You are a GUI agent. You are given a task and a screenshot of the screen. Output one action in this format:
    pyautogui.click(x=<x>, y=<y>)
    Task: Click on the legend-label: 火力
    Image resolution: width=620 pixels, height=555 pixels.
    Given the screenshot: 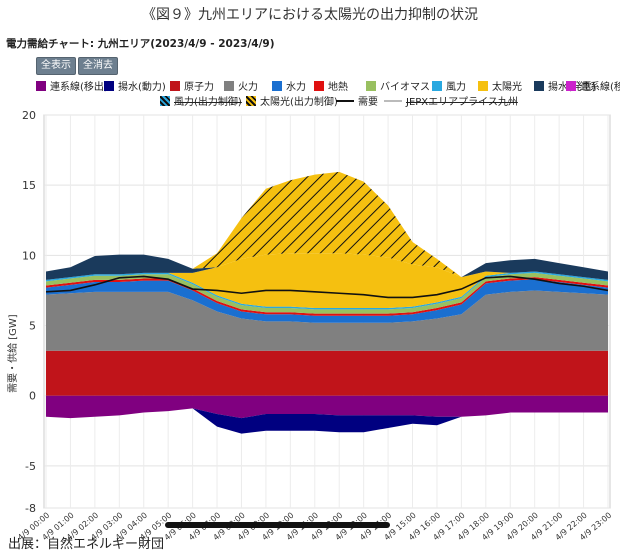 What is the action you would take?
    pyautogui.click(x=248, y=87)
    